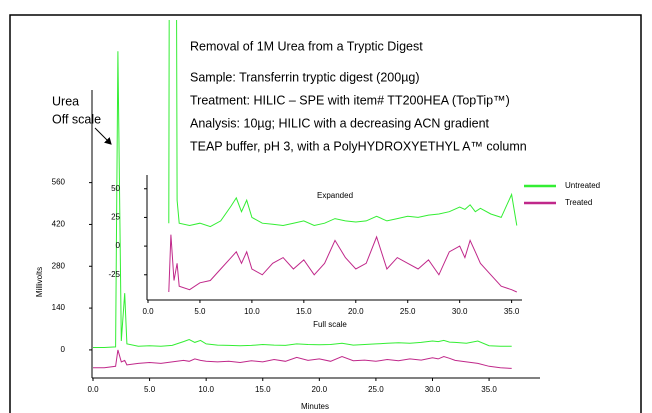 This screenshot has height=413, width=652. I want to click on legend-label: Treated, so click(578, 202).